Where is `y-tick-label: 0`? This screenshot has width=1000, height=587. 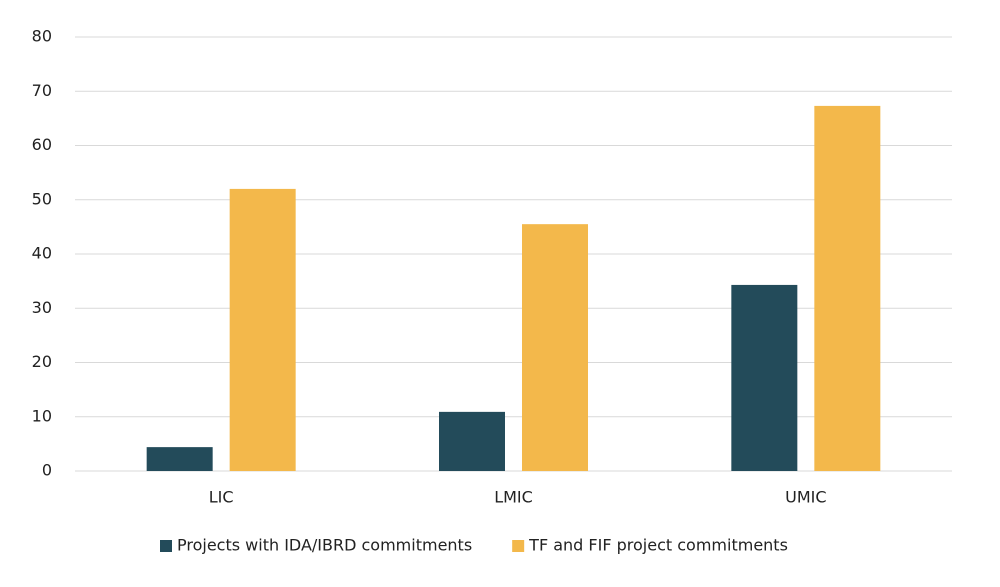
y-tick-label: 0 is located at coordinates (47, 470).